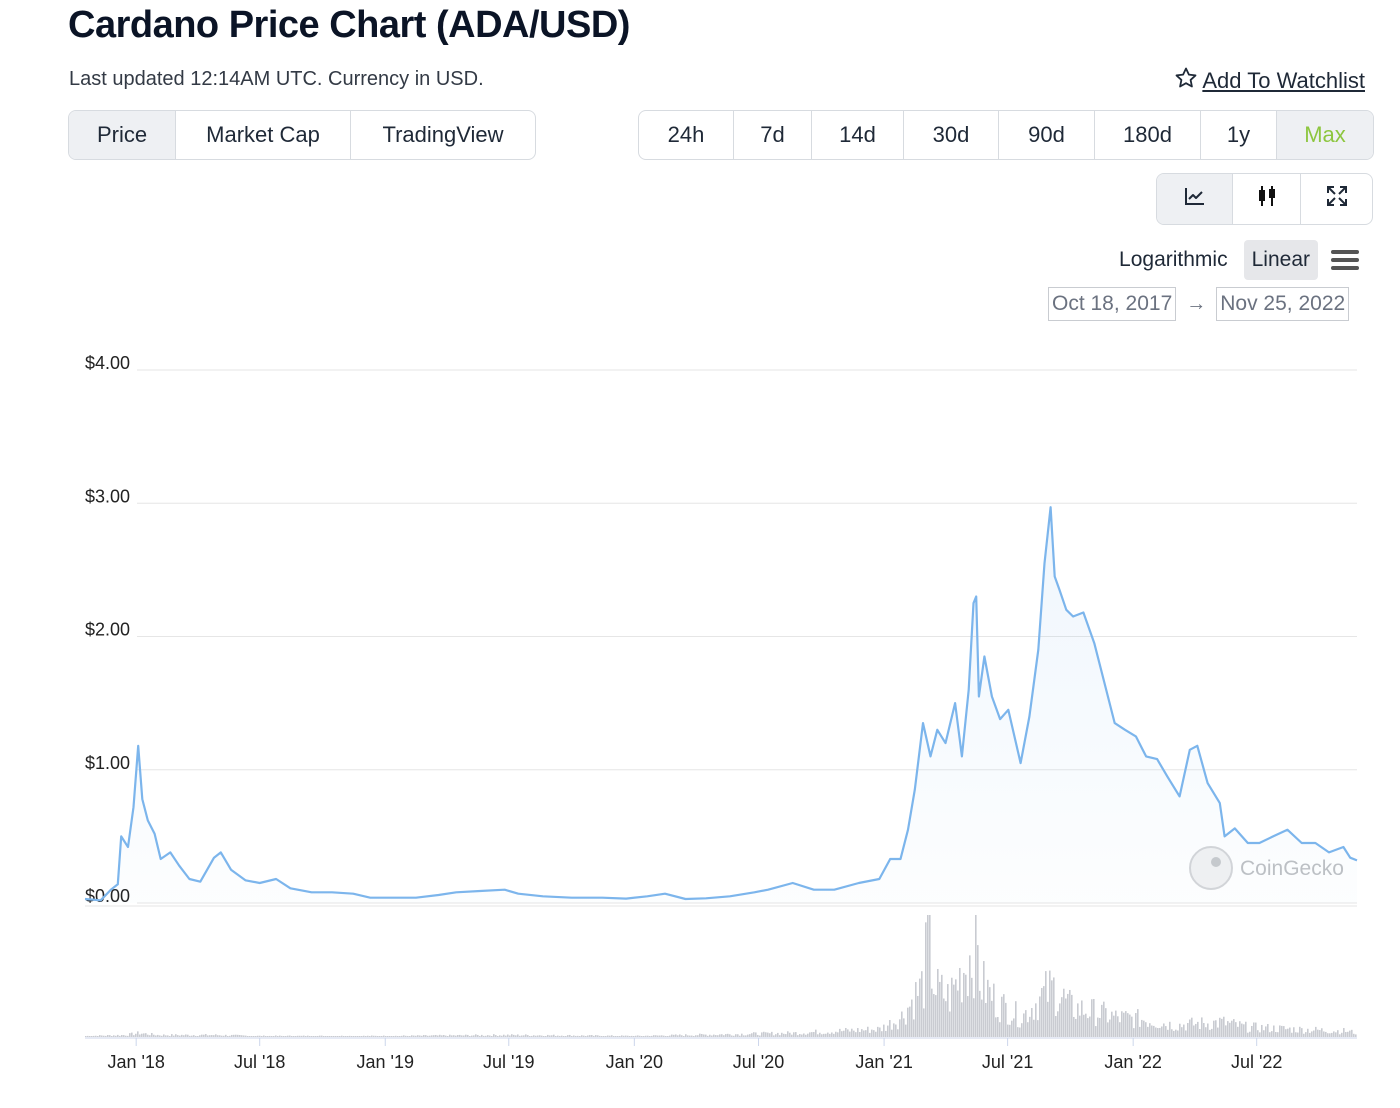 The image size is (1400, 1108). I want to click on candlestick-button, so click(1266, 199).